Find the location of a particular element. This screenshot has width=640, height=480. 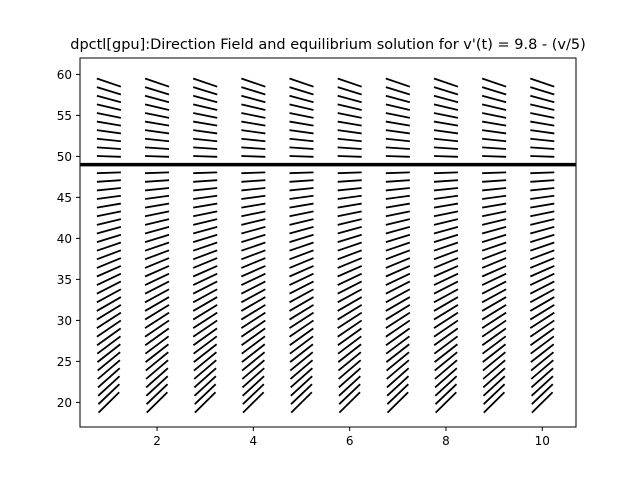

x-tick-label: 10 is located at coordinates (542, 441).